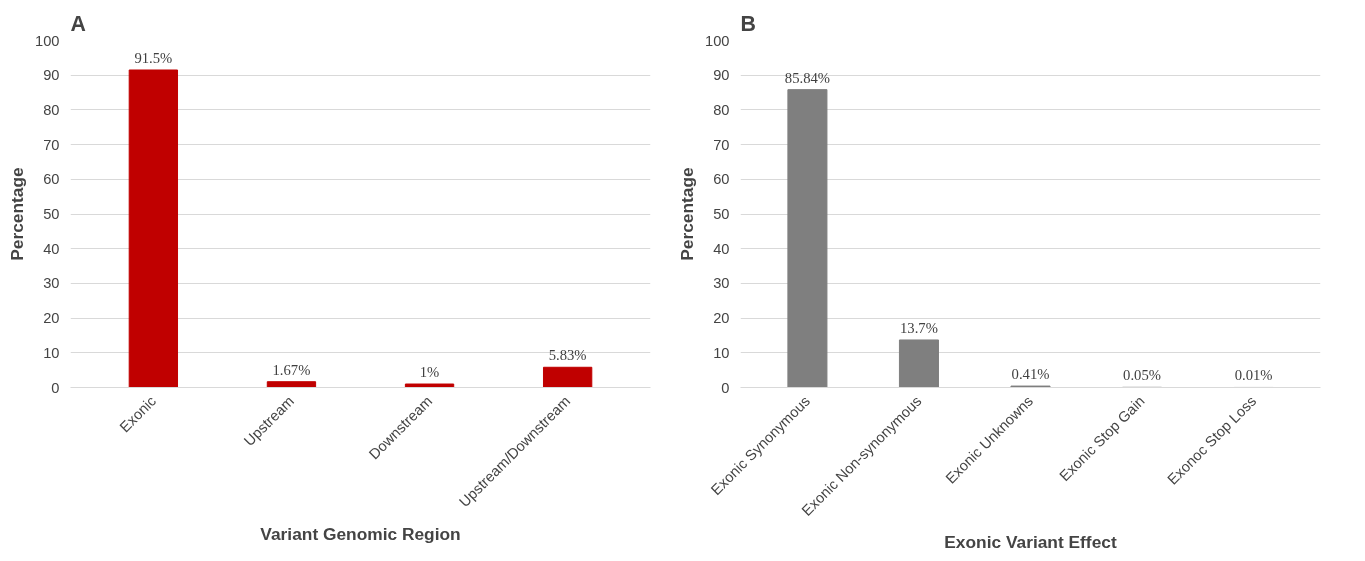 The height and width of the screenshot is (561, 1365). What do you see at coordinates (360, 533) in the screenshot?
I see `x-axis-title: Variant Genomic Region` at bounding box center [360, 533].